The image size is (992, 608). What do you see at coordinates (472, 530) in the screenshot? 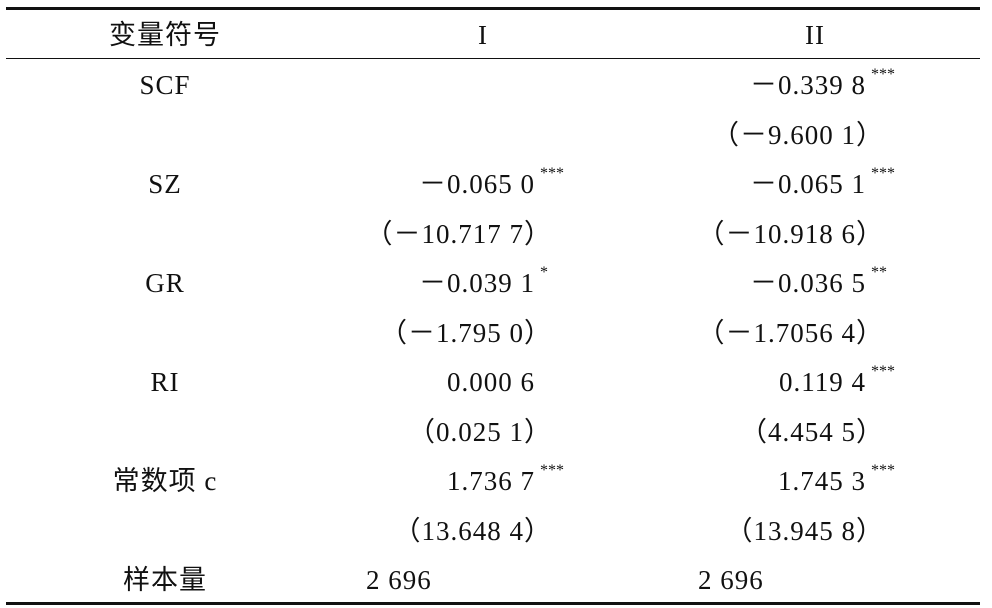
I see `t-statistic: （13.648 4）` at bounding box center [472, 530].